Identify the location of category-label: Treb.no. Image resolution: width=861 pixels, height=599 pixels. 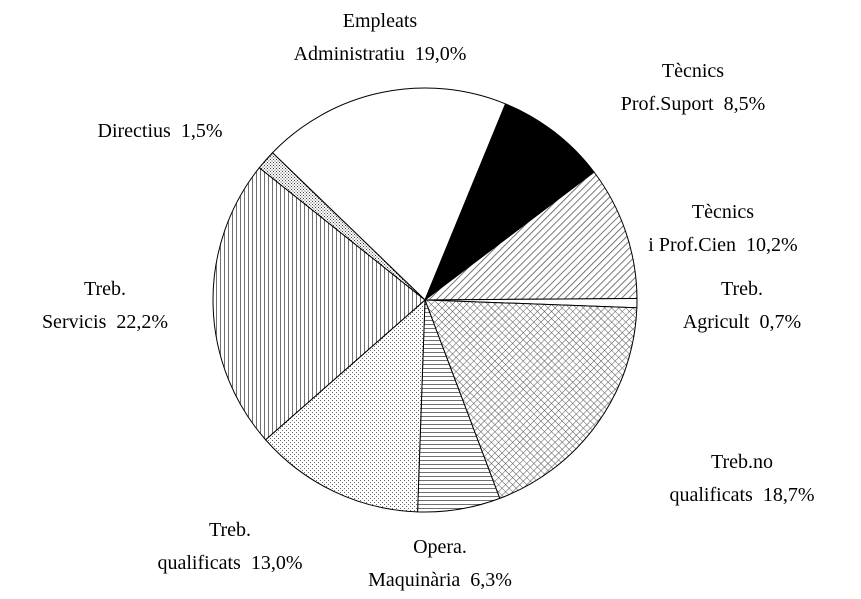
(742, 462).